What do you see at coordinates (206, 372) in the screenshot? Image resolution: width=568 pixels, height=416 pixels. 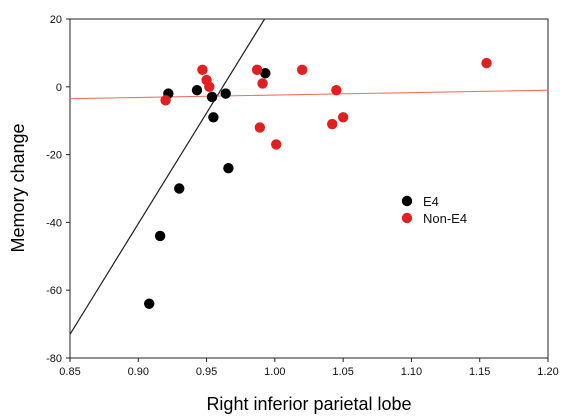 I see `x-tick-label: 0.95` at bounding box center [206, 372].